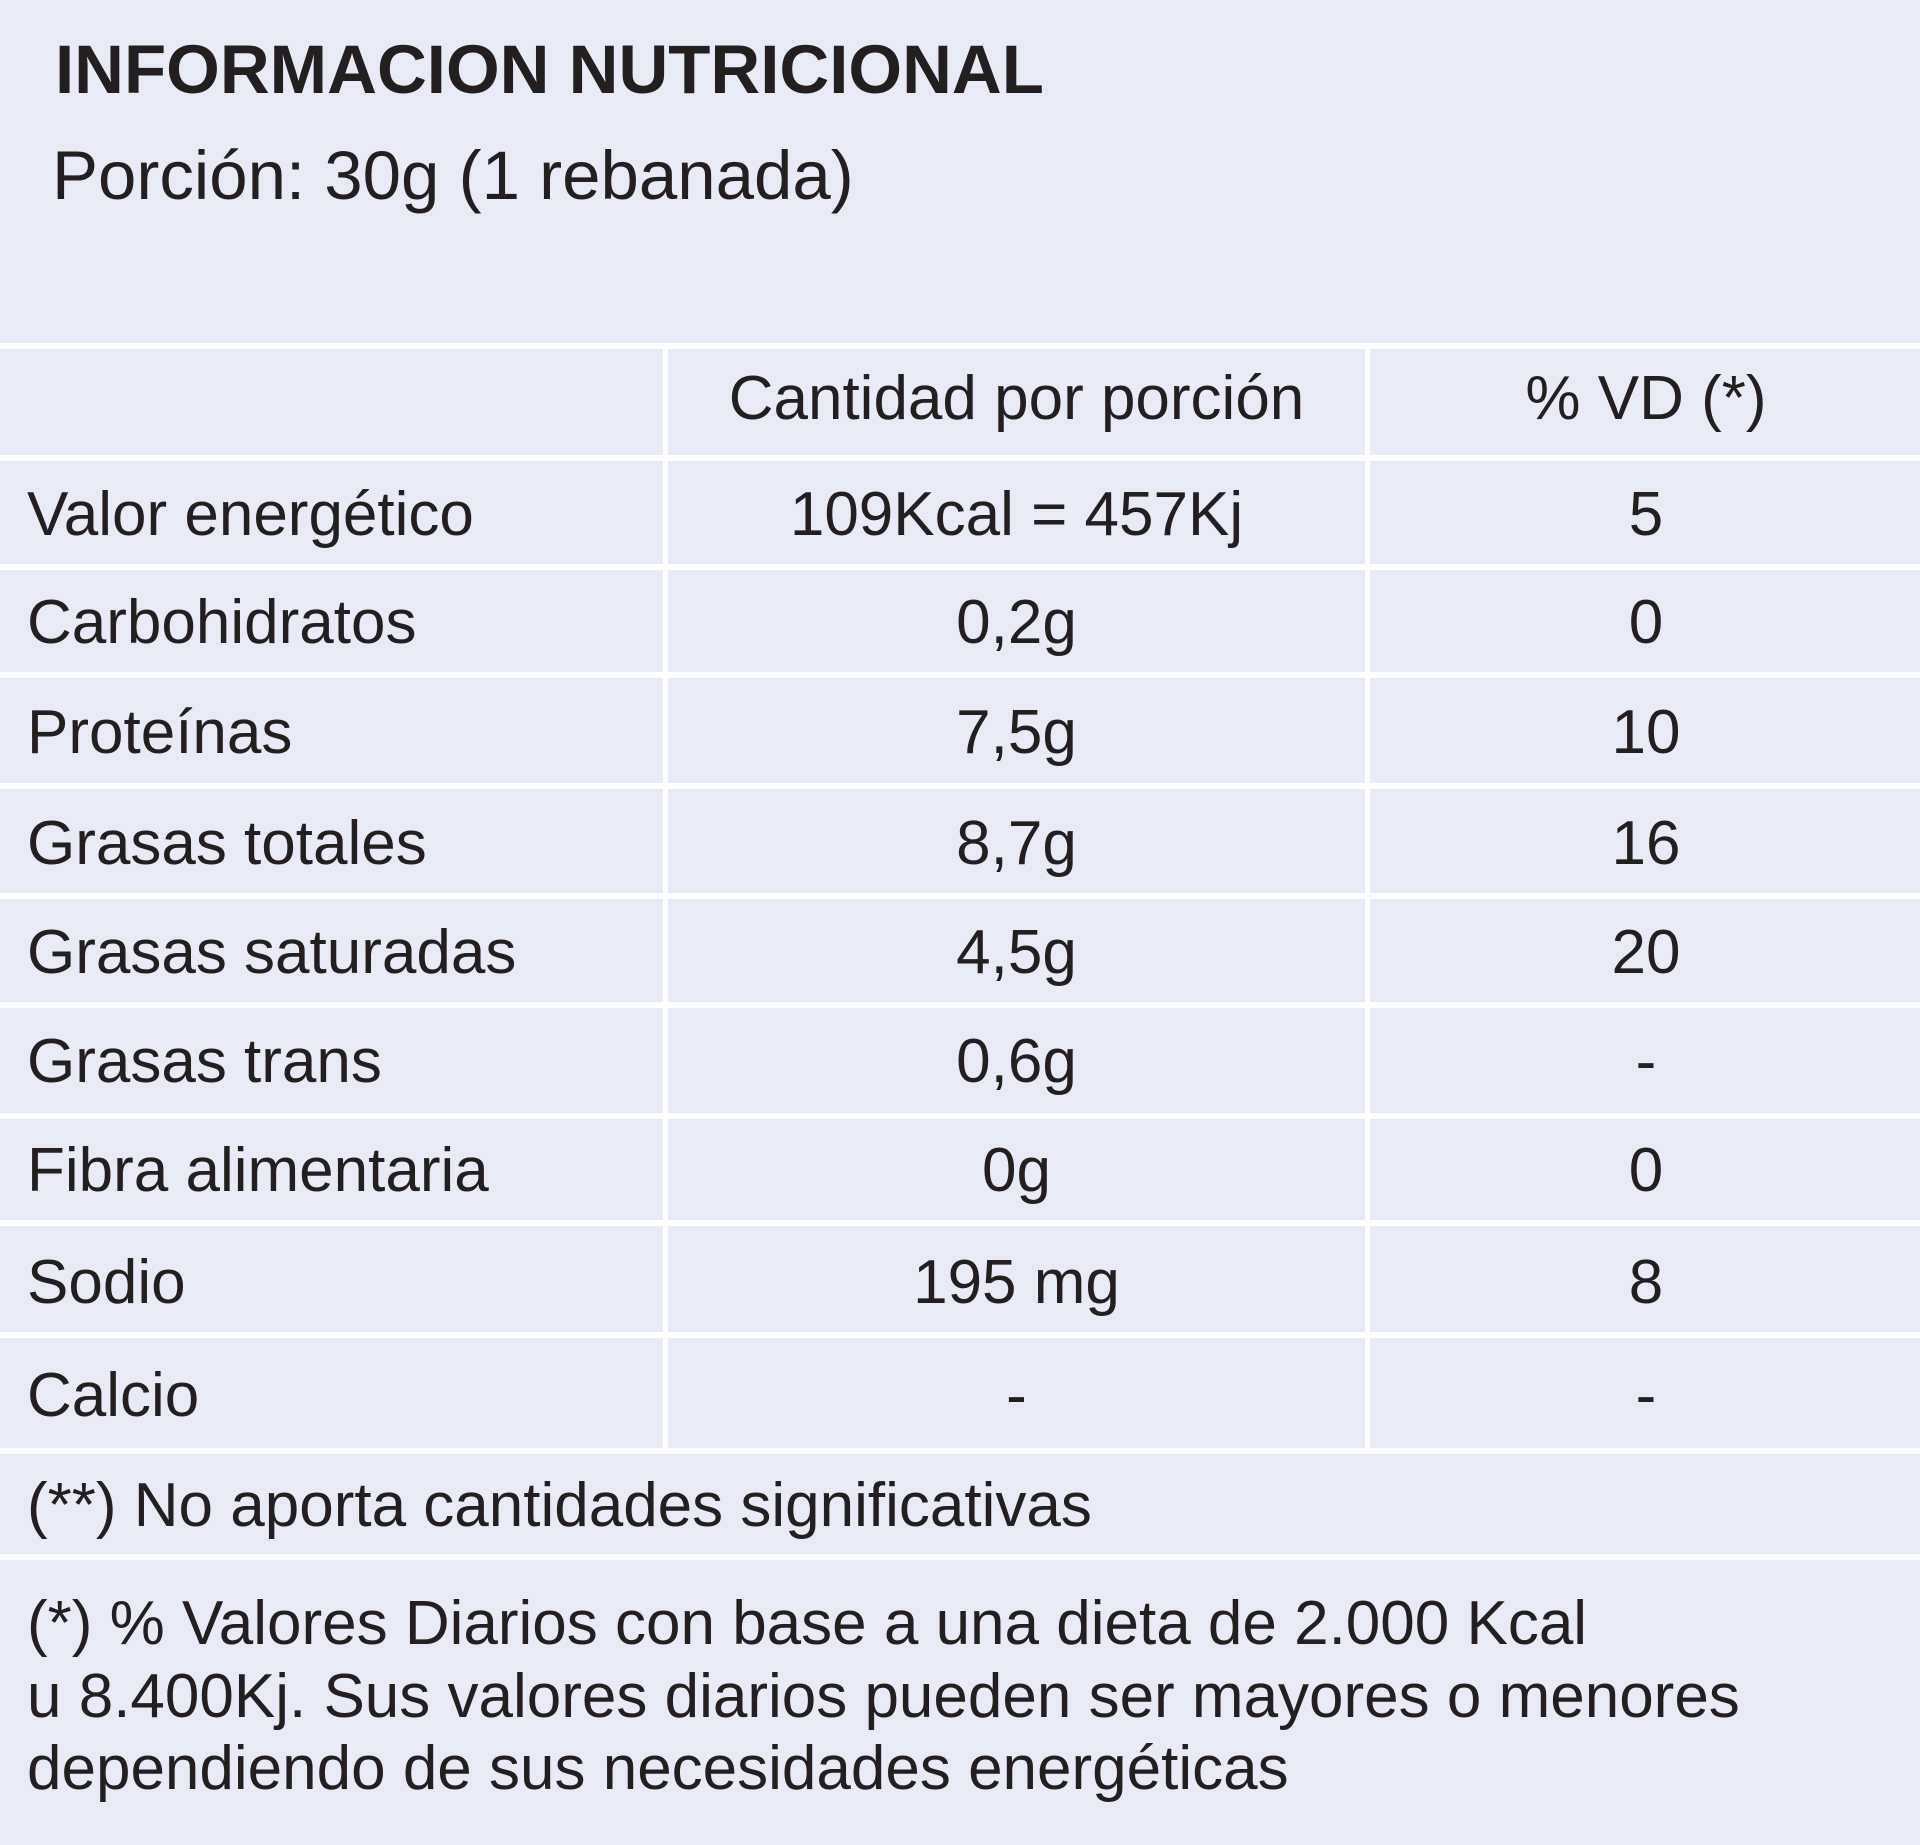 Image resolution: width=1920 pixels, height=1845 pixels. Describe the element at coordinates (1646, 843) in the screenshot. I see `nutrient-daily-value: 16` at that location.